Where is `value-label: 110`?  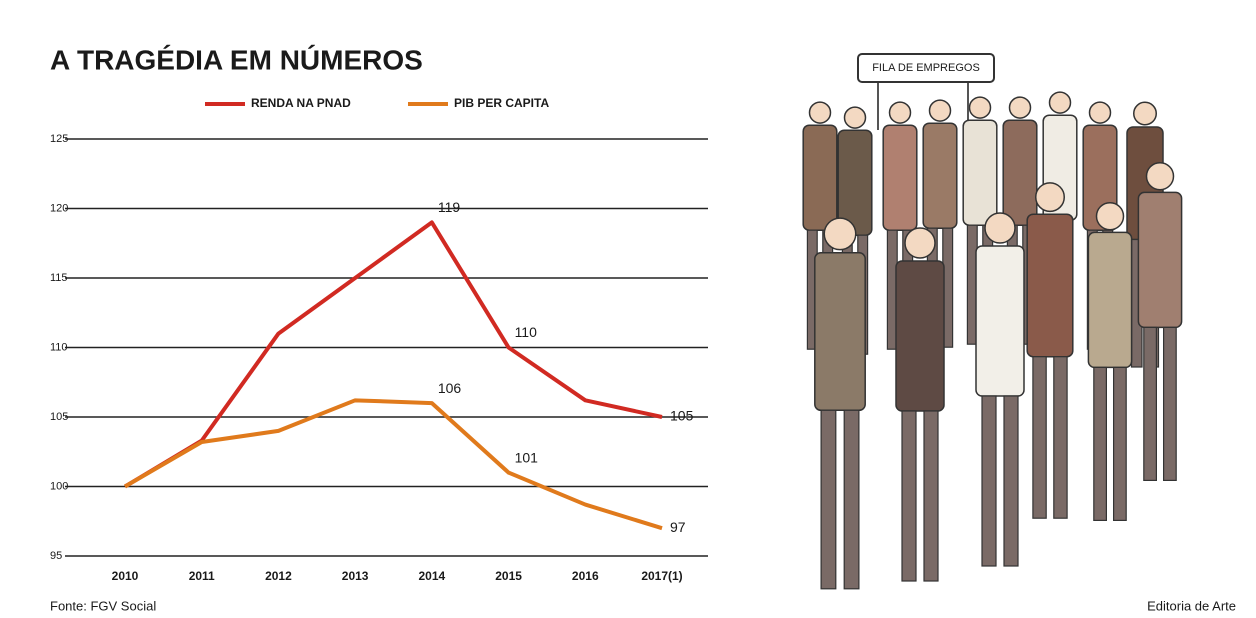
value-label: 110 is located at coordinates (526, 332).